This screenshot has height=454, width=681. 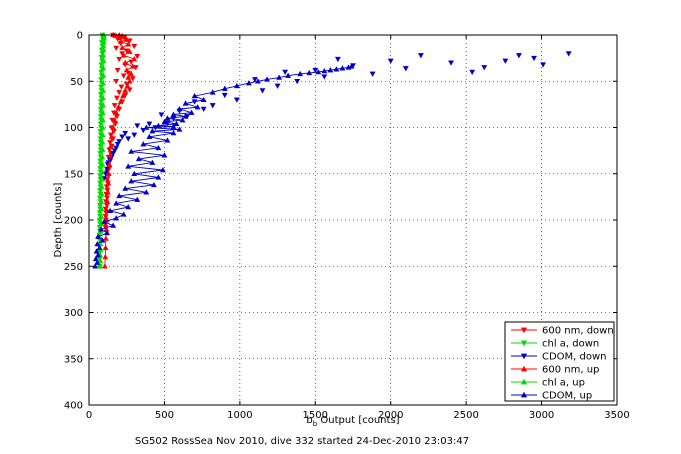 What do you see at coordinates (390, 415) in the screenshot?
I see `x-tick-label: 2000` at bounding box center [390, 415].